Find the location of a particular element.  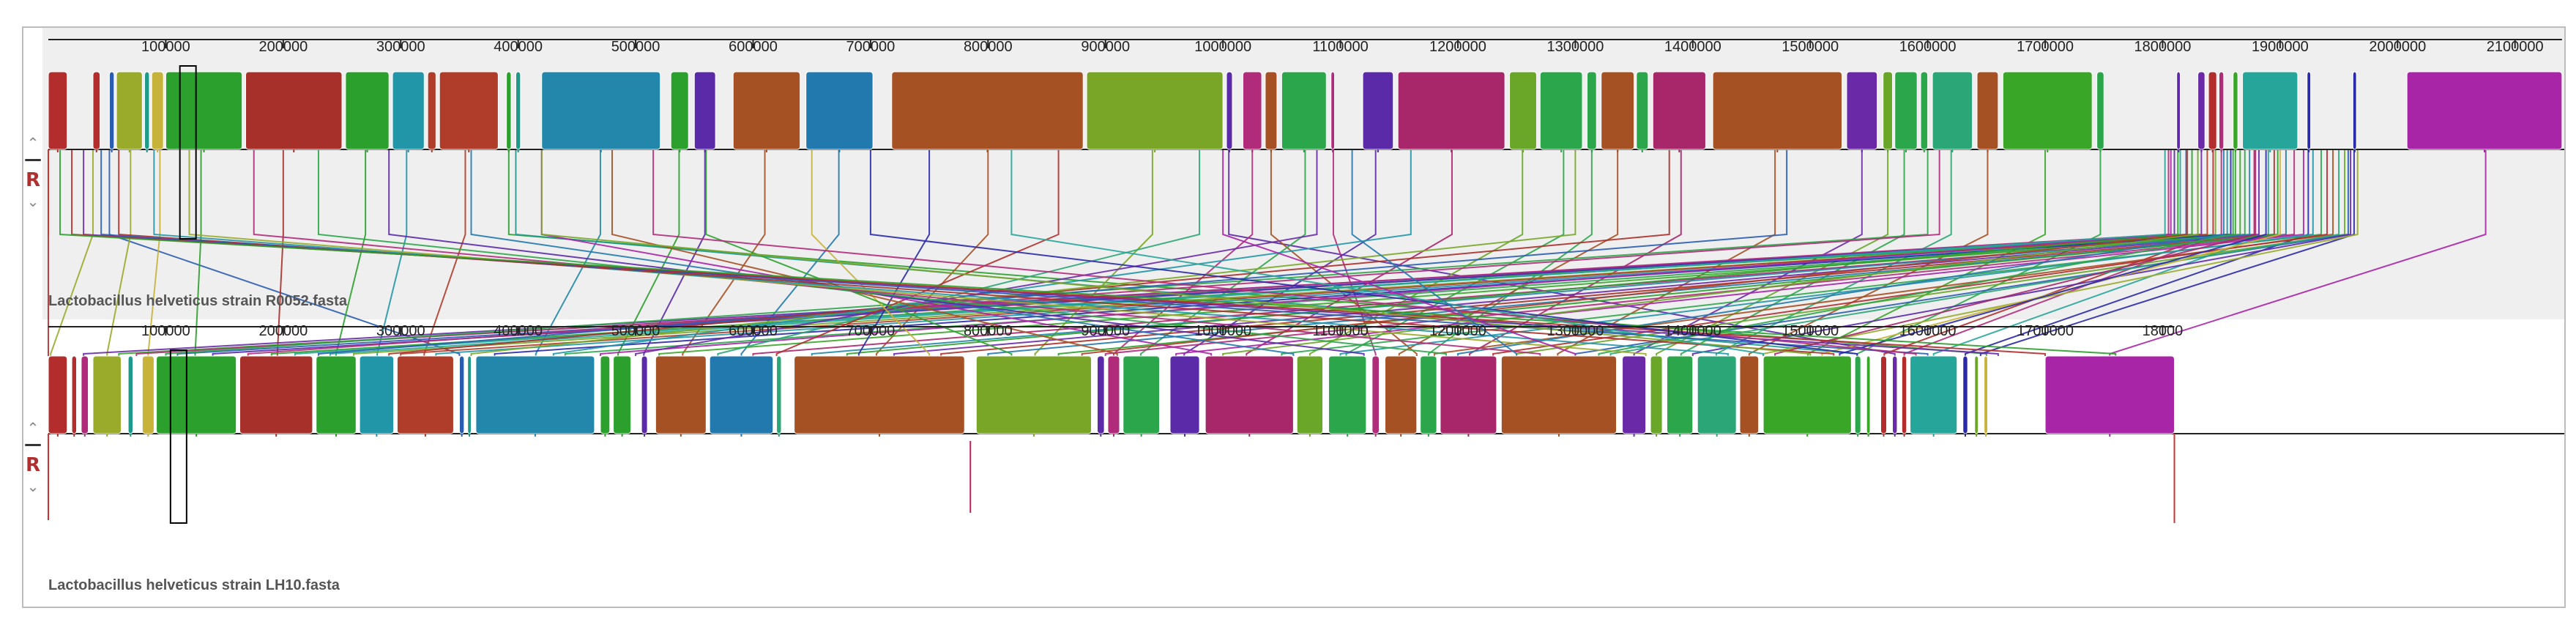

genome-2-tick-label-17: 1700000 is located at coordinates (2045, 331).